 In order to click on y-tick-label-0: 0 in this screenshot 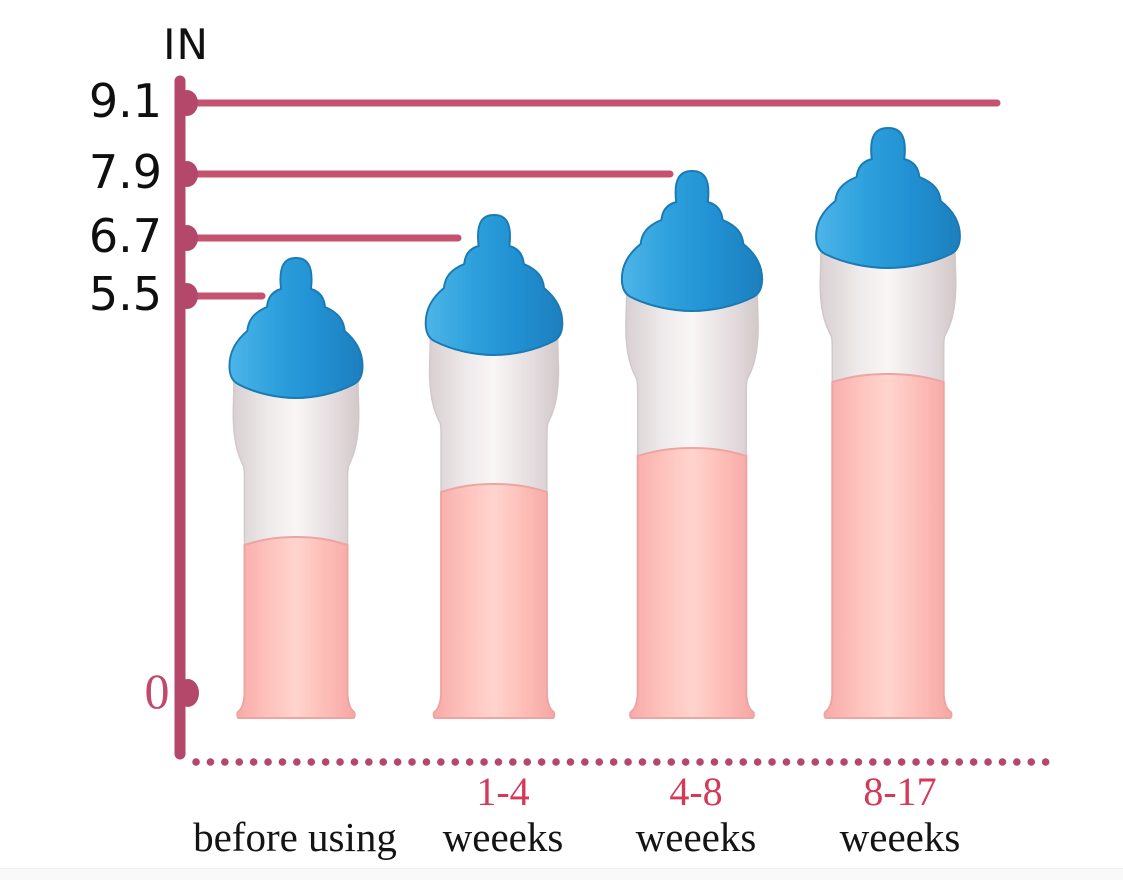, I will do `click(157, 690)`.